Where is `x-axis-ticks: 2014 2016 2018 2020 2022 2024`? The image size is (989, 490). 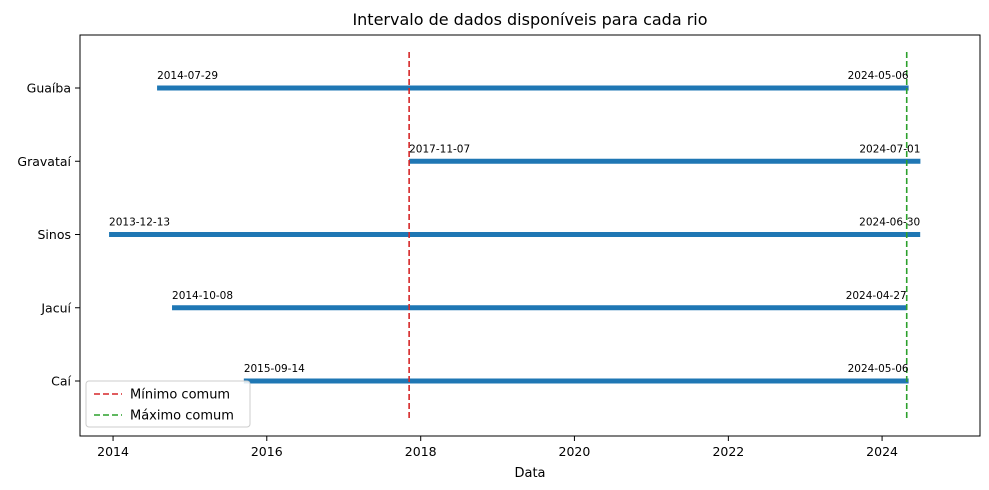
x-axis-ticks: 2014 2016 2018 2020 2022 2024 is located at coordinates (497, 447).